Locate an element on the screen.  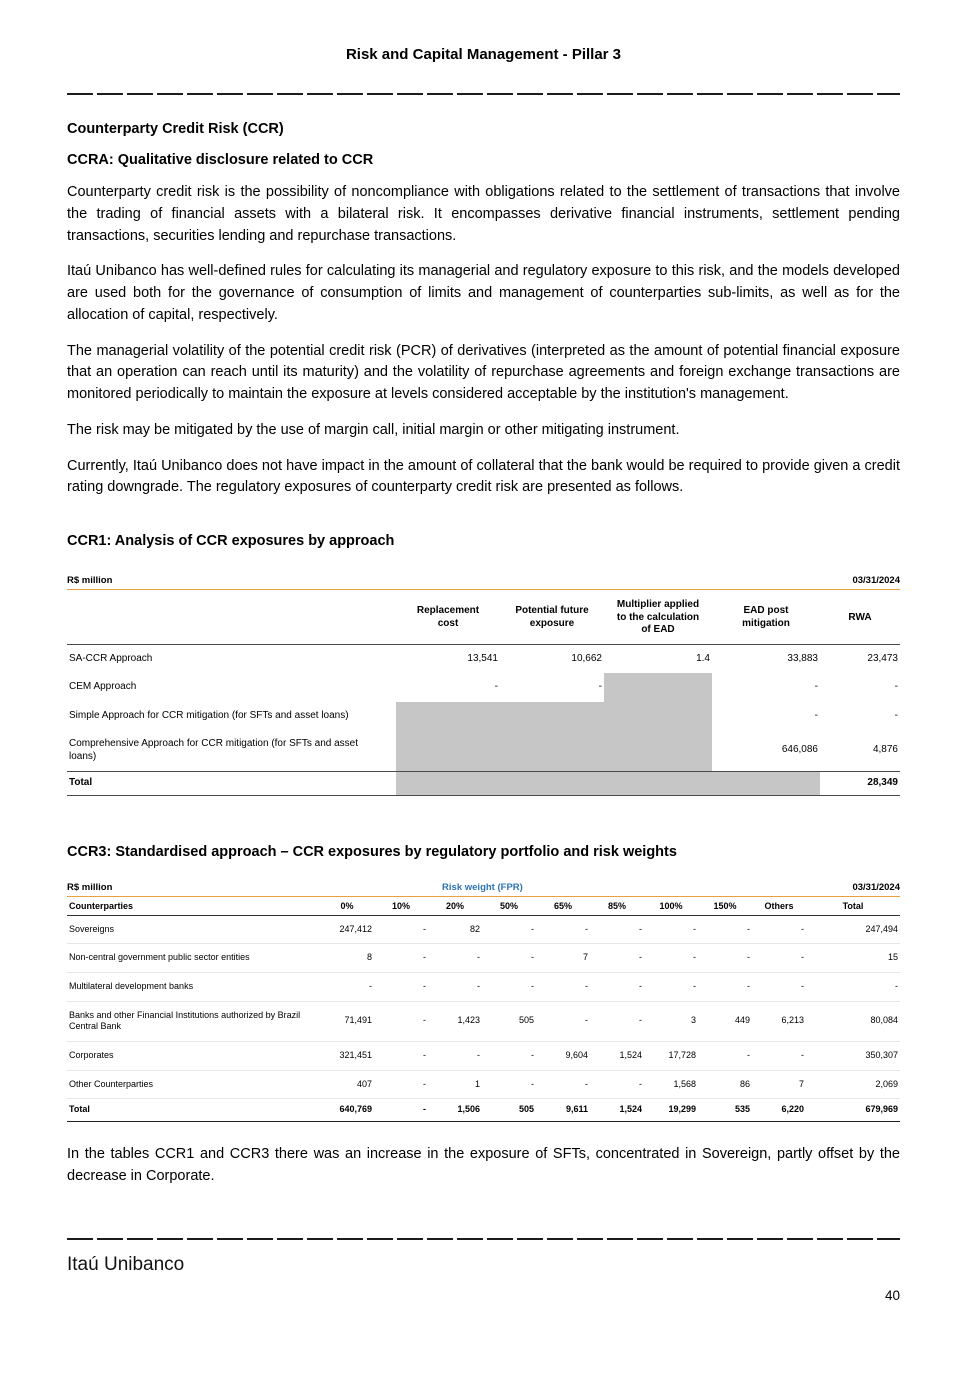
column-header: 150% is located at coordinates (725, 906).